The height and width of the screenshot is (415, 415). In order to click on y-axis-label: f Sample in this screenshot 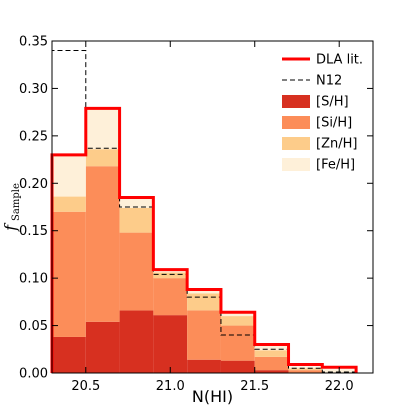, I will do `click(11, 207)`.